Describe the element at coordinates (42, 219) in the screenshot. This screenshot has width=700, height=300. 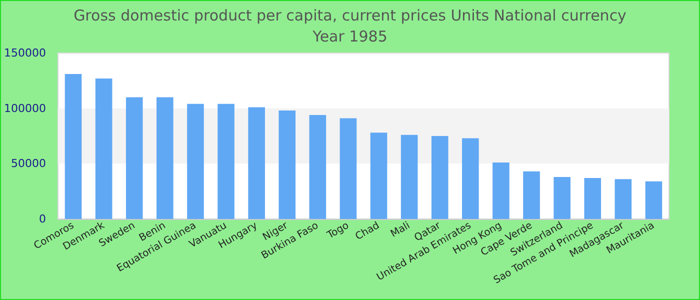
I see `y-tick-label: 0` at that location.